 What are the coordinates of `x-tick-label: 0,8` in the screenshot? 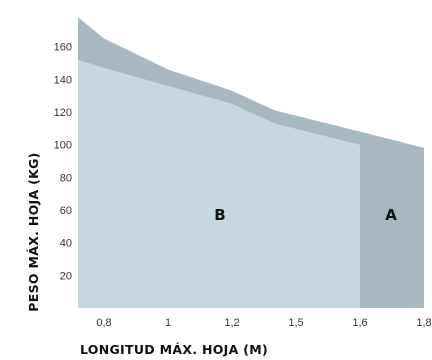 It's located at (103, 323).